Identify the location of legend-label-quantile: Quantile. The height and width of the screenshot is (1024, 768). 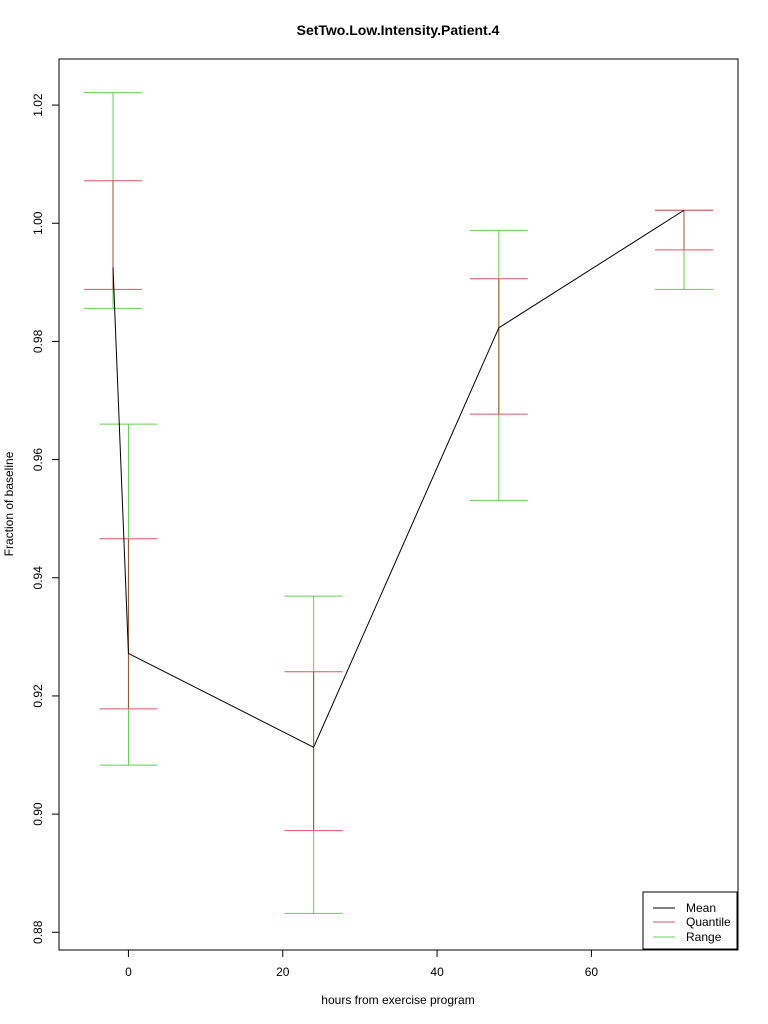
(708, 922).